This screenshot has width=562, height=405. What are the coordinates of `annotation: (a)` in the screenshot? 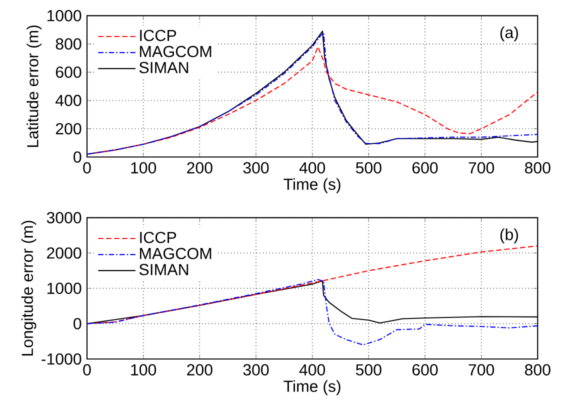 It's located at (509, 34).